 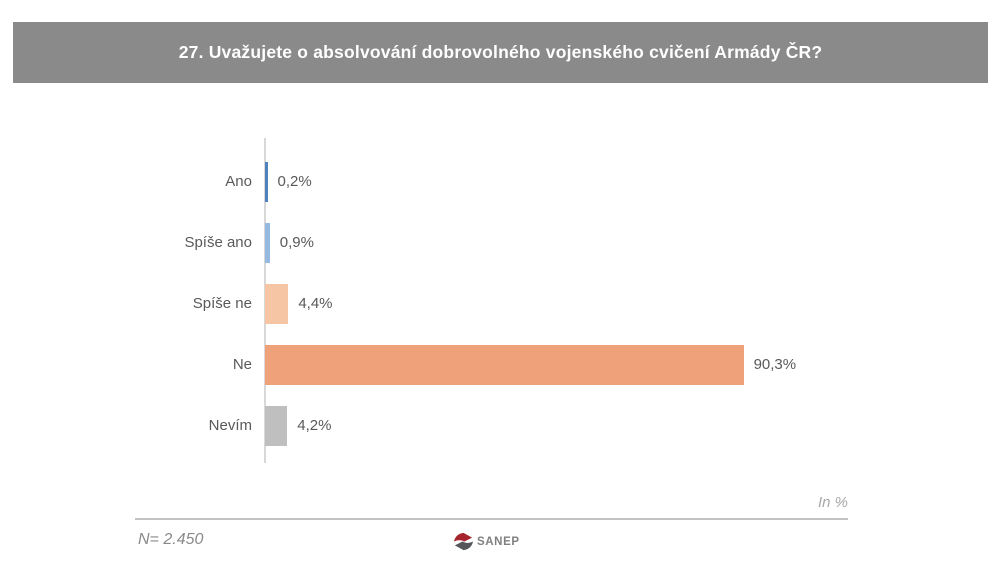 What do you see at coordinates (242, 364) in the screenshot?
I see `category-label: Ne` at bounding box center [242, 364].